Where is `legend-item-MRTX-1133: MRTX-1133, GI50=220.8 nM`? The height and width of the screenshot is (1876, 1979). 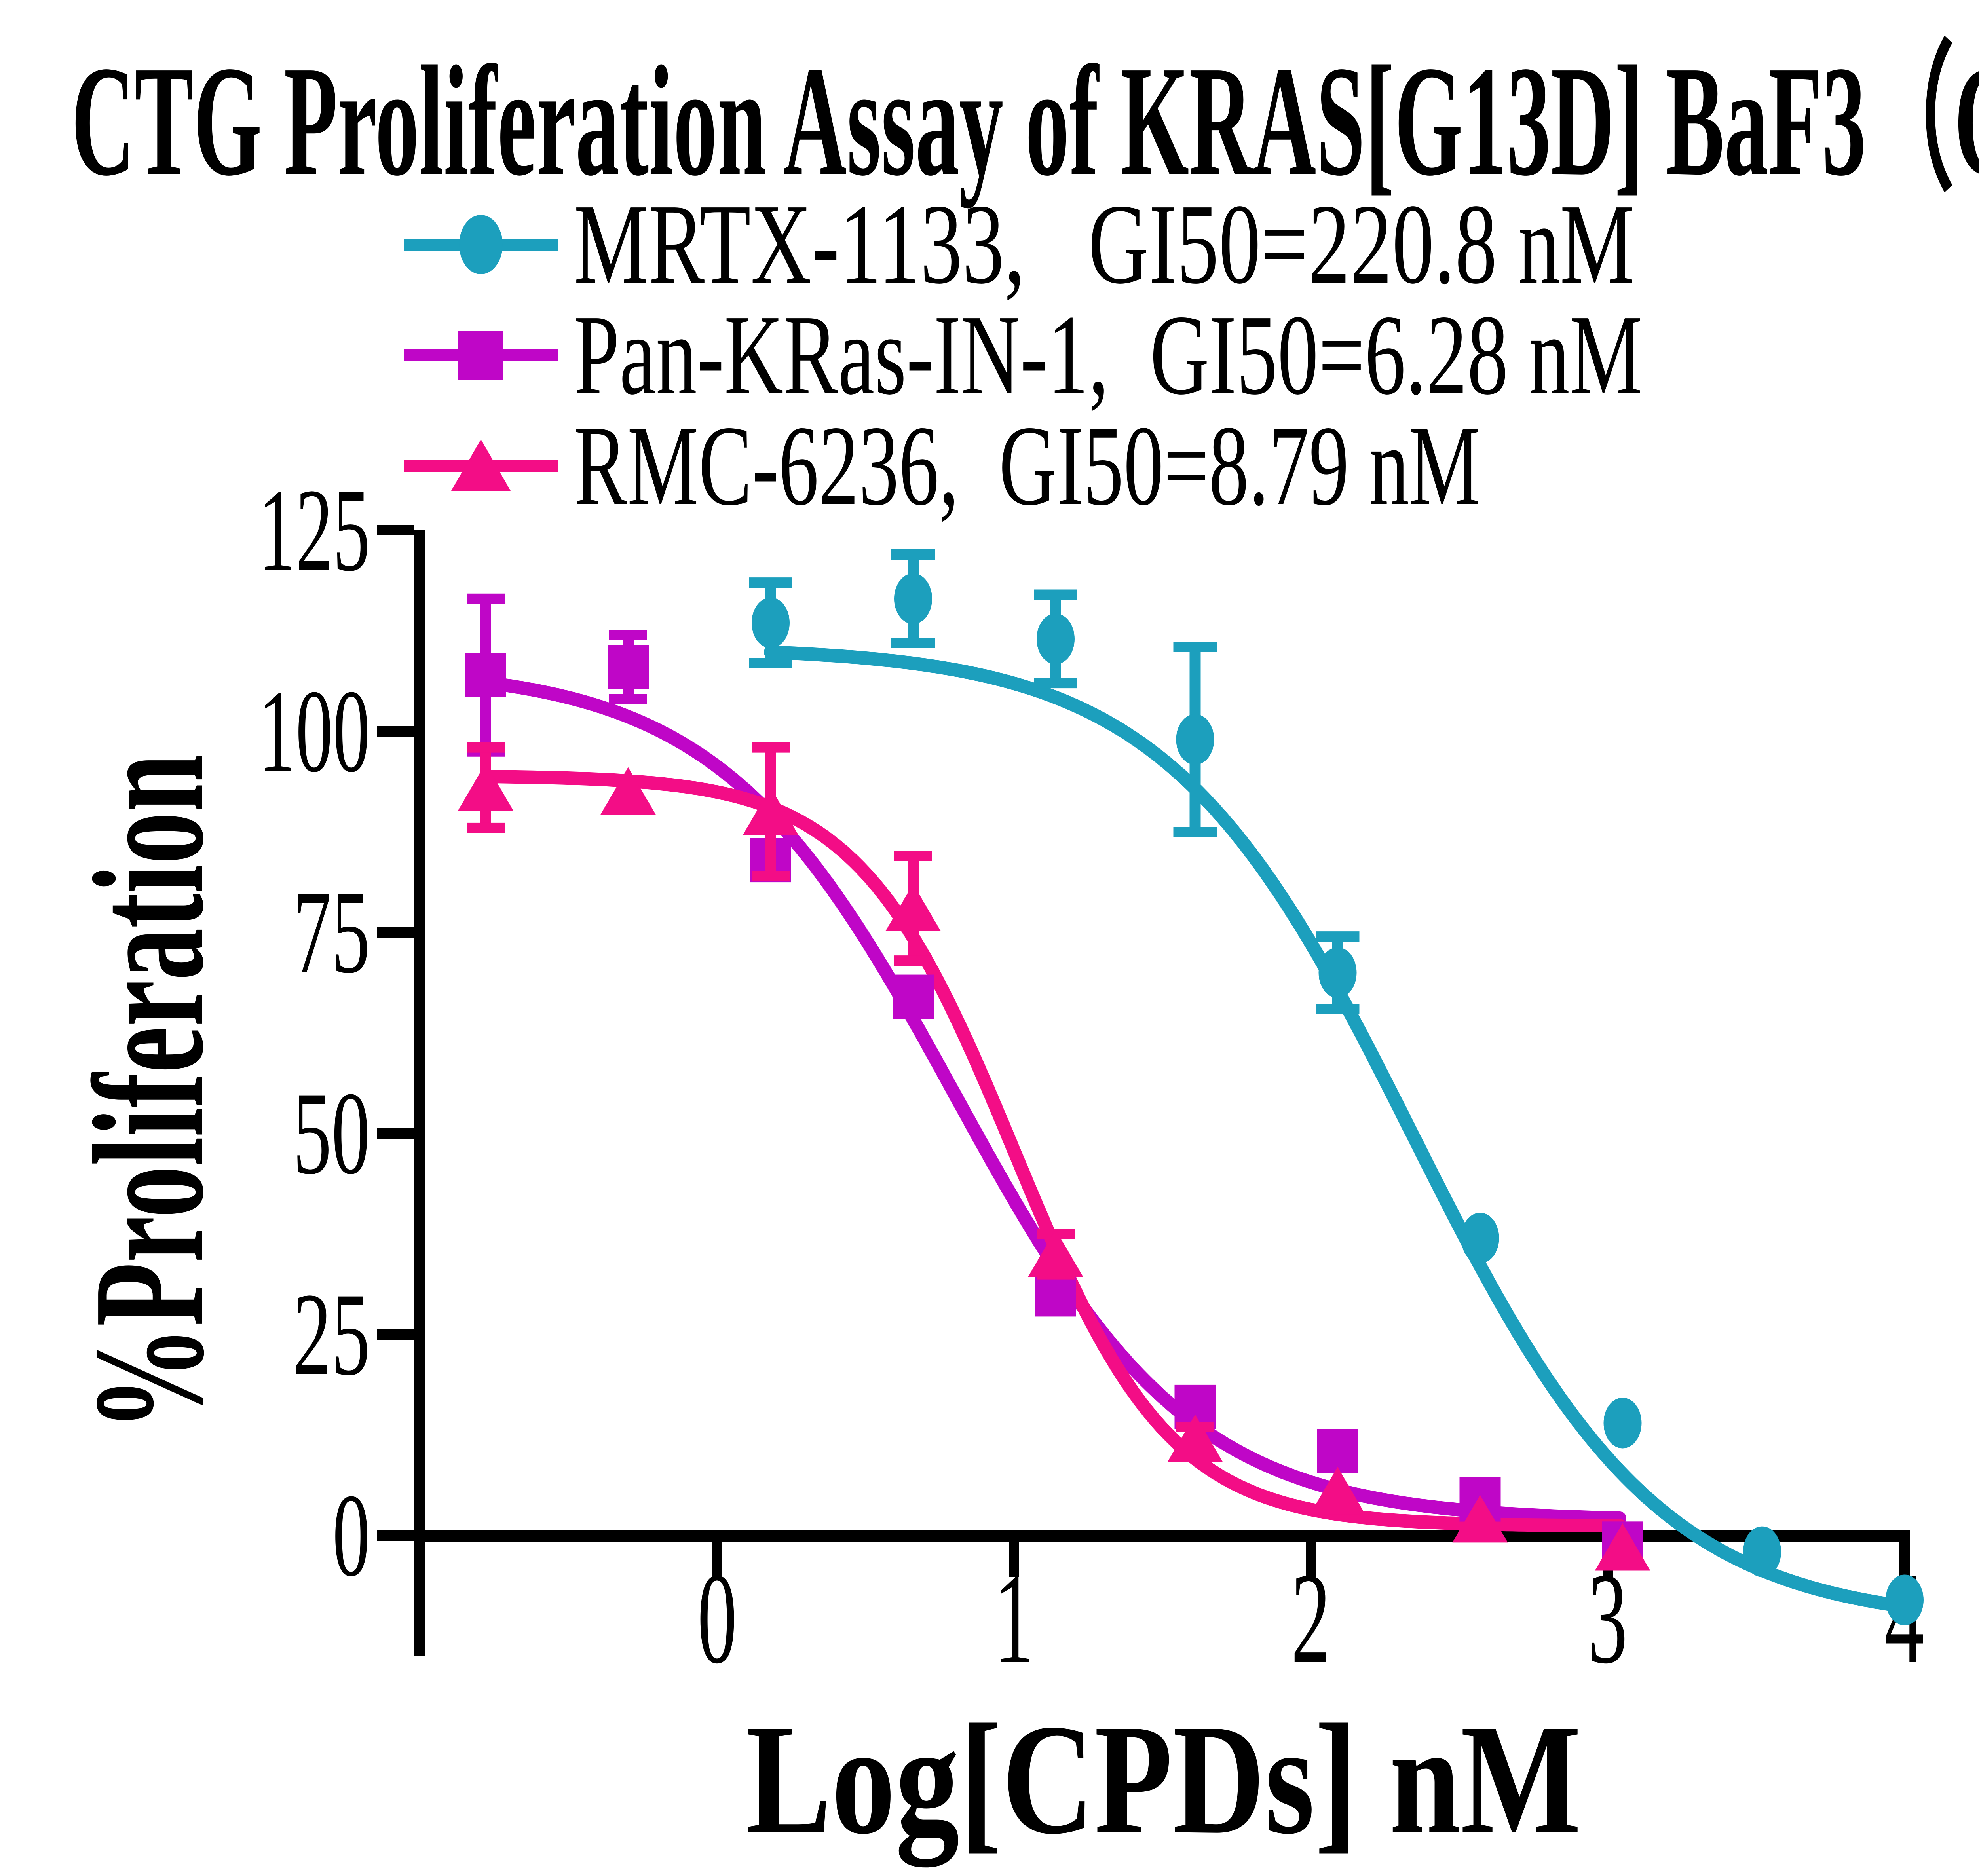
legend-item-MRTX-1133: MRTX-1133, GI50=220.8 nM is located at coordinates (1019, 244).